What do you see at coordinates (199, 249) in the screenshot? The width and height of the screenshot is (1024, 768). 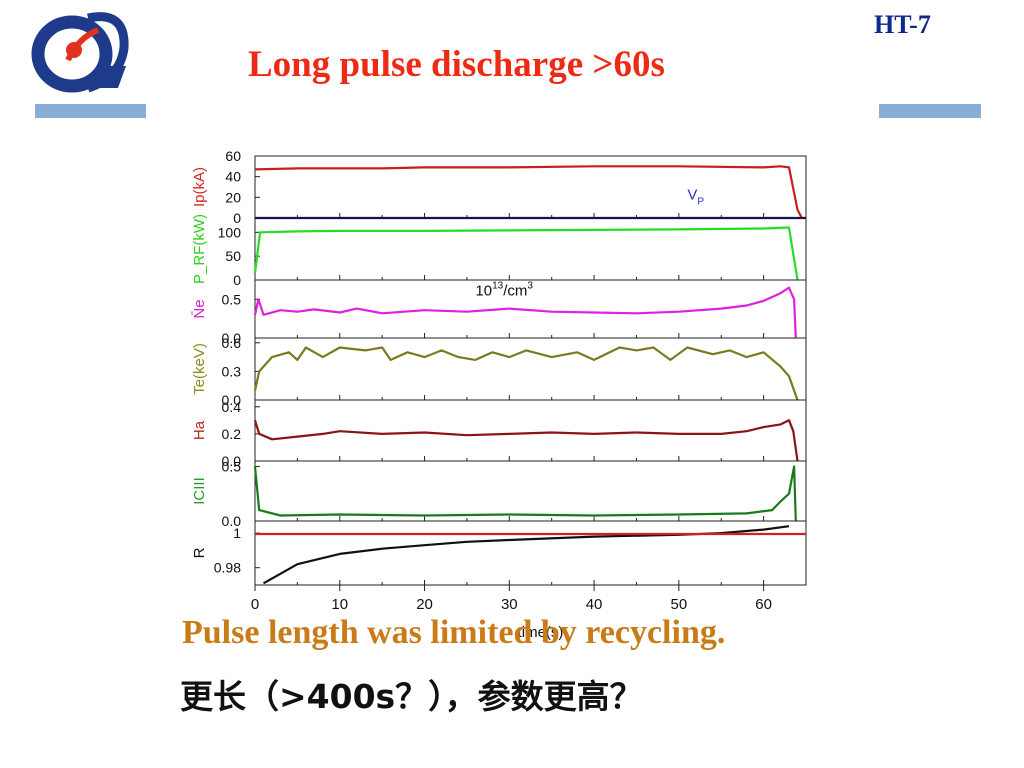 I see `y-axis-label-prf: P_RF(kW)` at bounding box center [199, 249].